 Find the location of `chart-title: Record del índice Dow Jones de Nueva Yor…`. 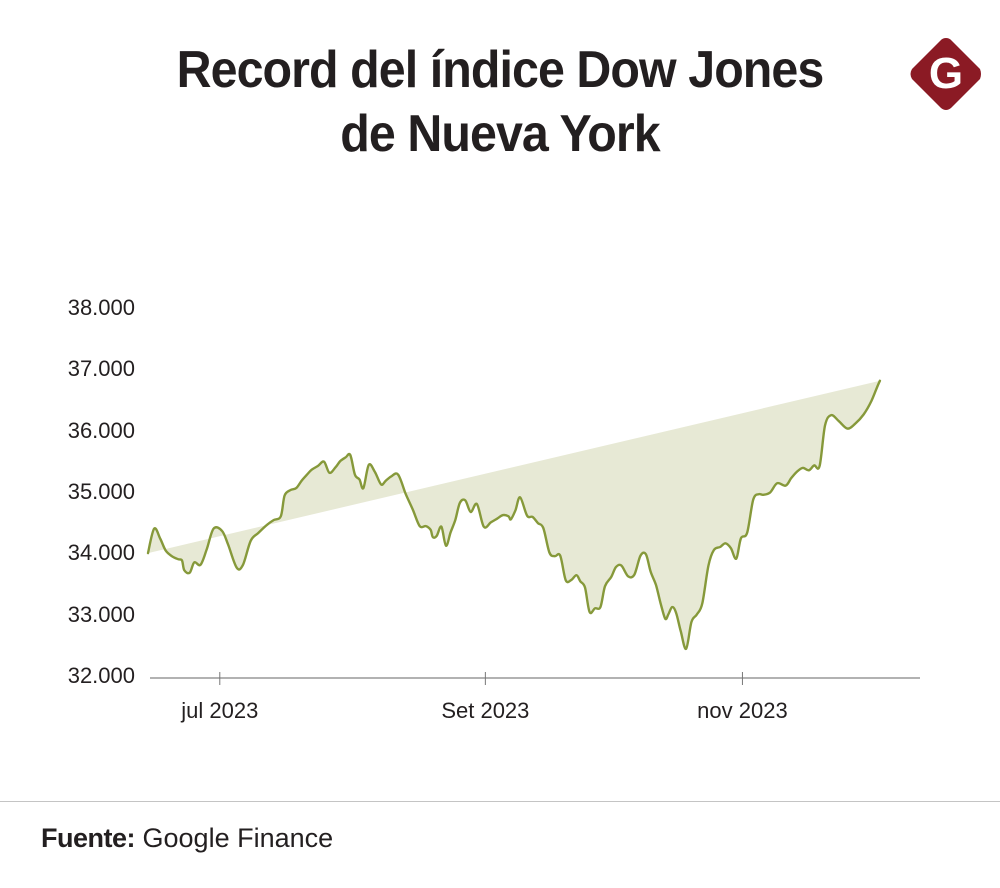

chart-title: Record del índice Dow Jones de Nueva Yor… is located at coordinates (500, 102).